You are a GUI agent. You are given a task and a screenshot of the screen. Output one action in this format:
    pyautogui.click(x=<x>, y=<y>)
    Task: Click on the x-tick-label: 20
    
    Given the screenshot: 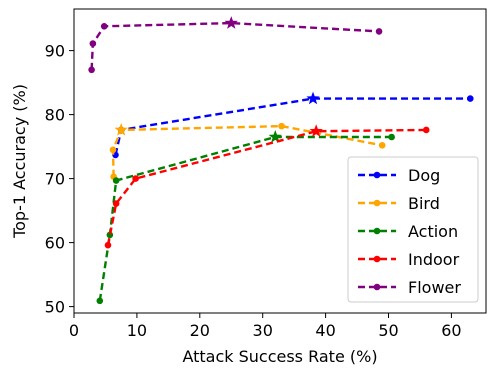 What is the action you would take?
    pyautogui.click(x=200, y=330)
    